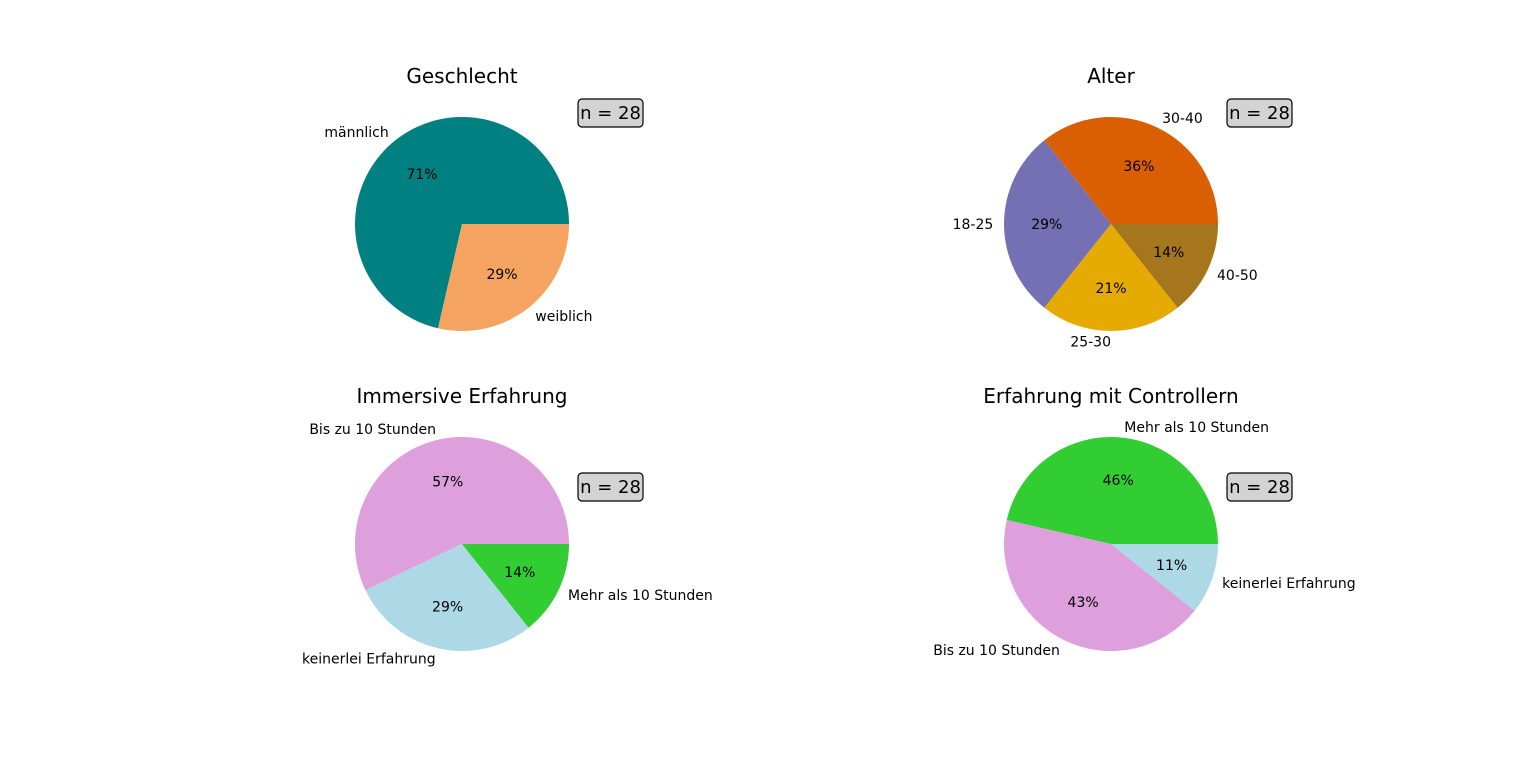  Describe the element at coordinates (1138, 167) in the screenshot. I see `slice-percent-label: 36%` at that location.